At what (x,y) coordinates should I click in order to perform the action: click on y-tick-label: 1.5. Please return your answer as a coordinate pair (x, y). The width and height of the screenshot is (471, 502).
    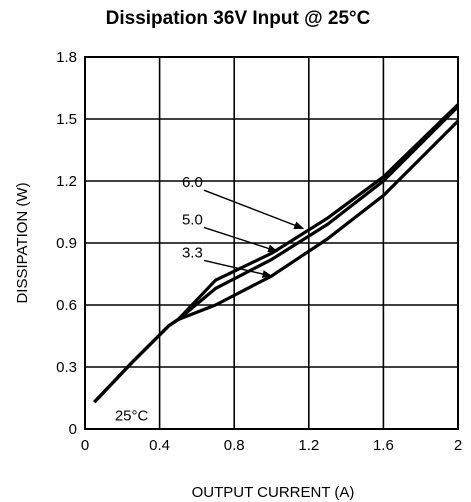
    Looking at the image, I should click on (66, 119).